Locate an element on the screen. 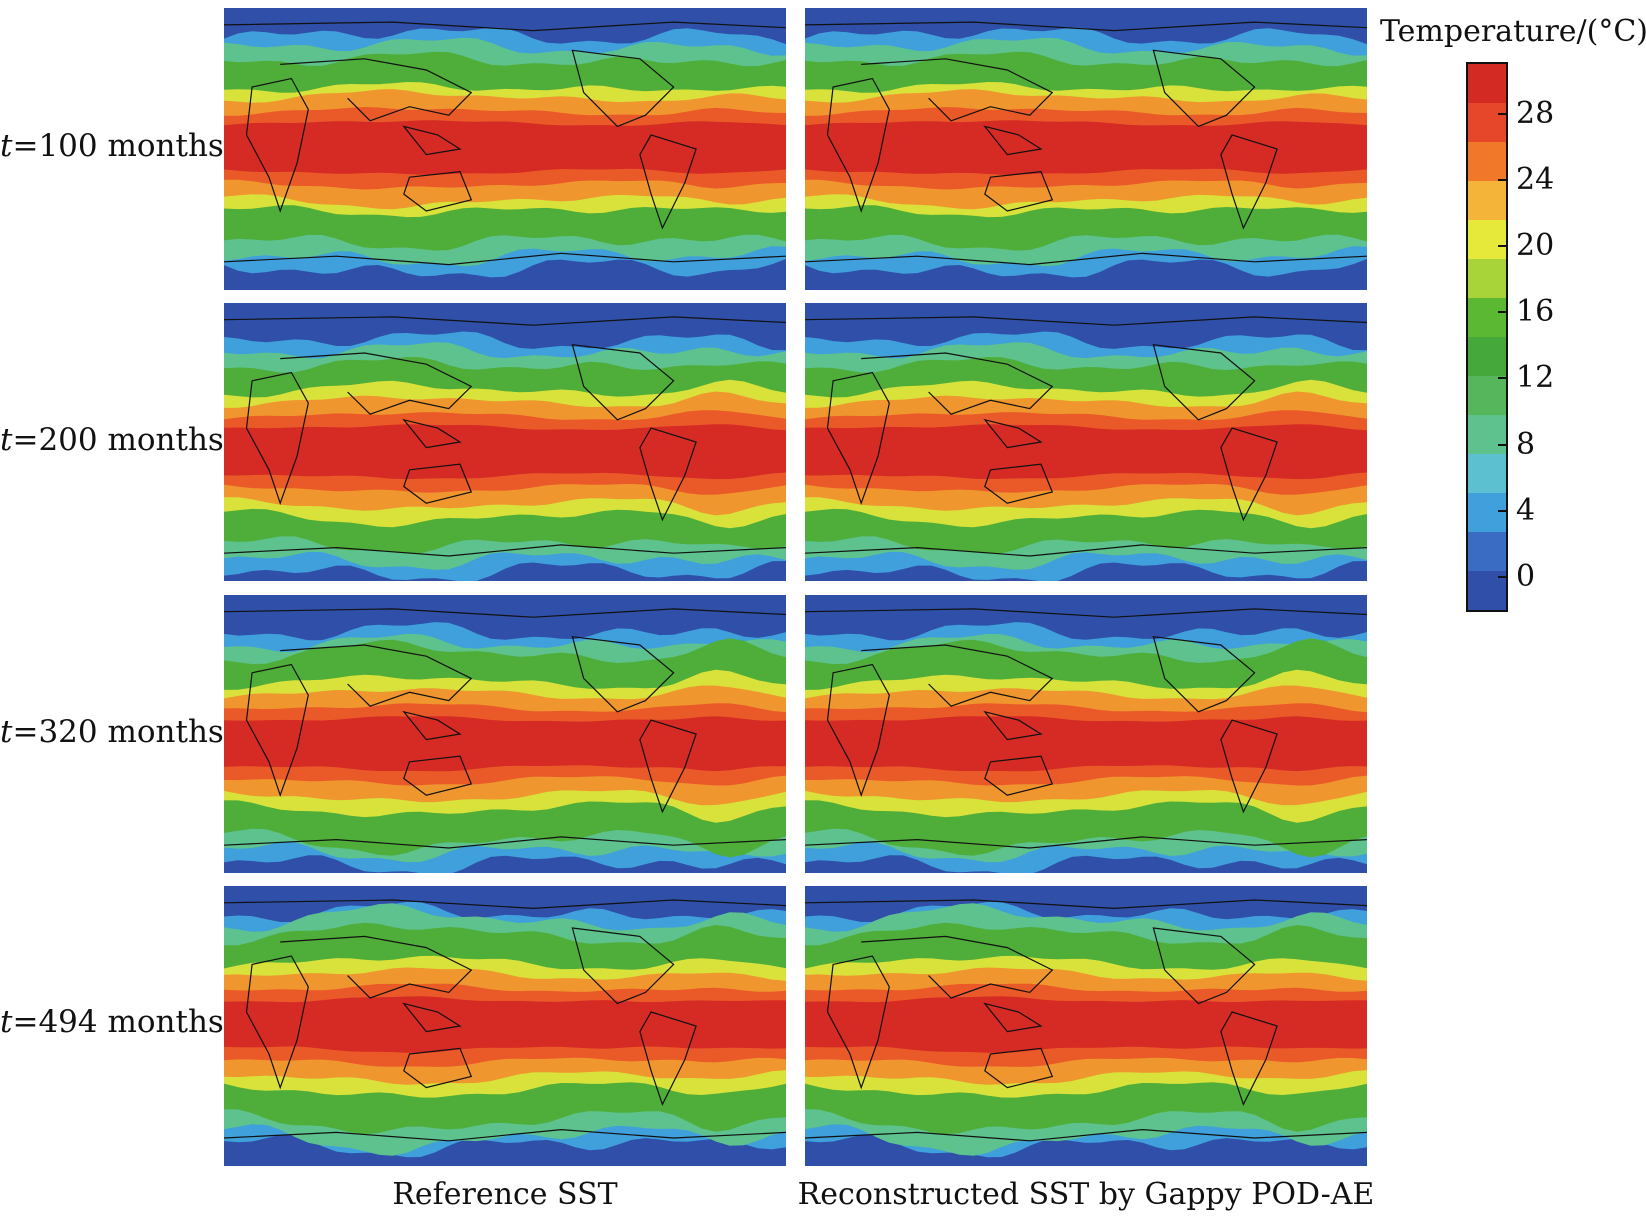 The height and width of the screenshot is (1222, 1646). colorbar-tick-label: 12 is located at coordinates (1535, 378).